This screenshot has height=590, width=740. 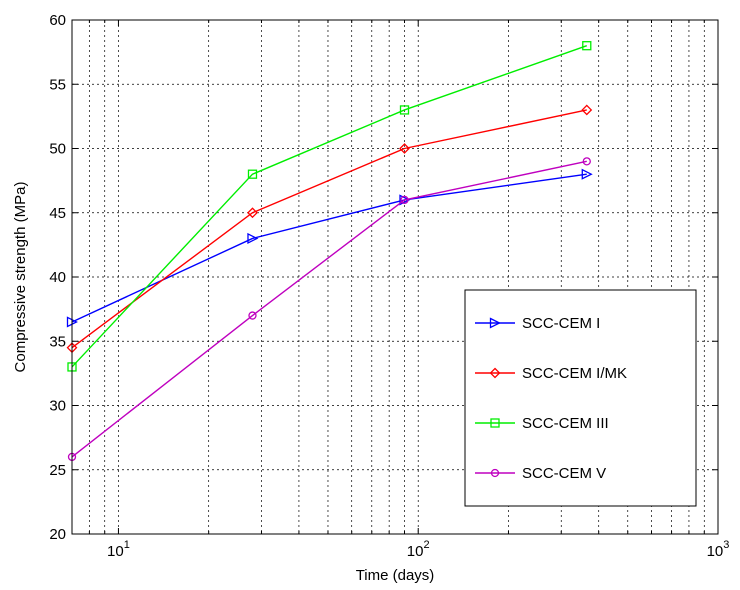 I want to click on y-tick-label: 35, so click(x=57, y=341).